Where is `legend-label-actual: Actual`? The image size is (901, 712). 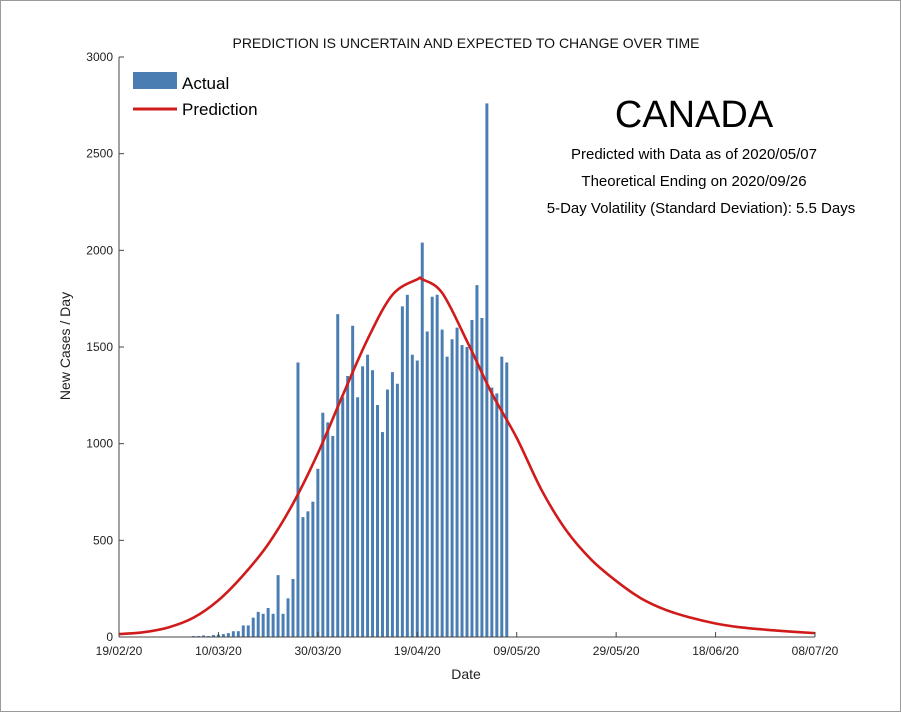
legend-label-actual: Actual is located at coordinates (205, 83).